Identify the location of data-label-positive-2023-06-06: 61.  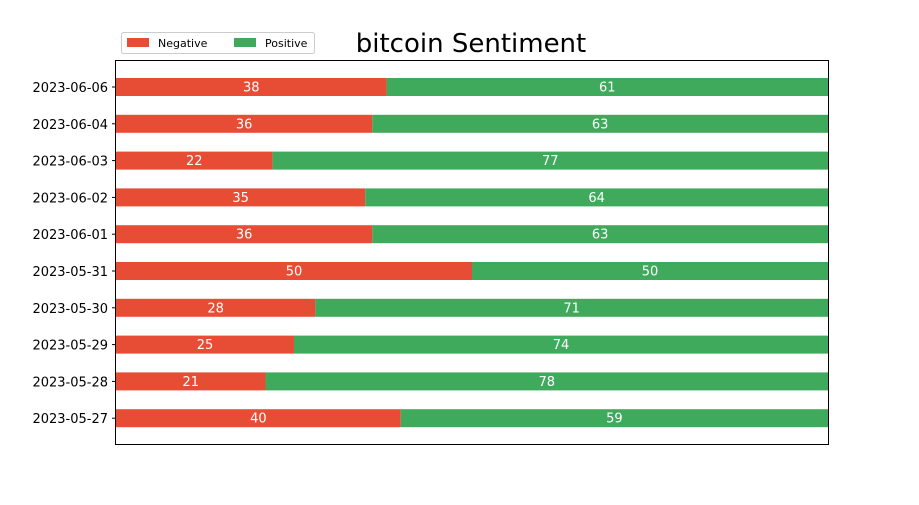
(607, 88).